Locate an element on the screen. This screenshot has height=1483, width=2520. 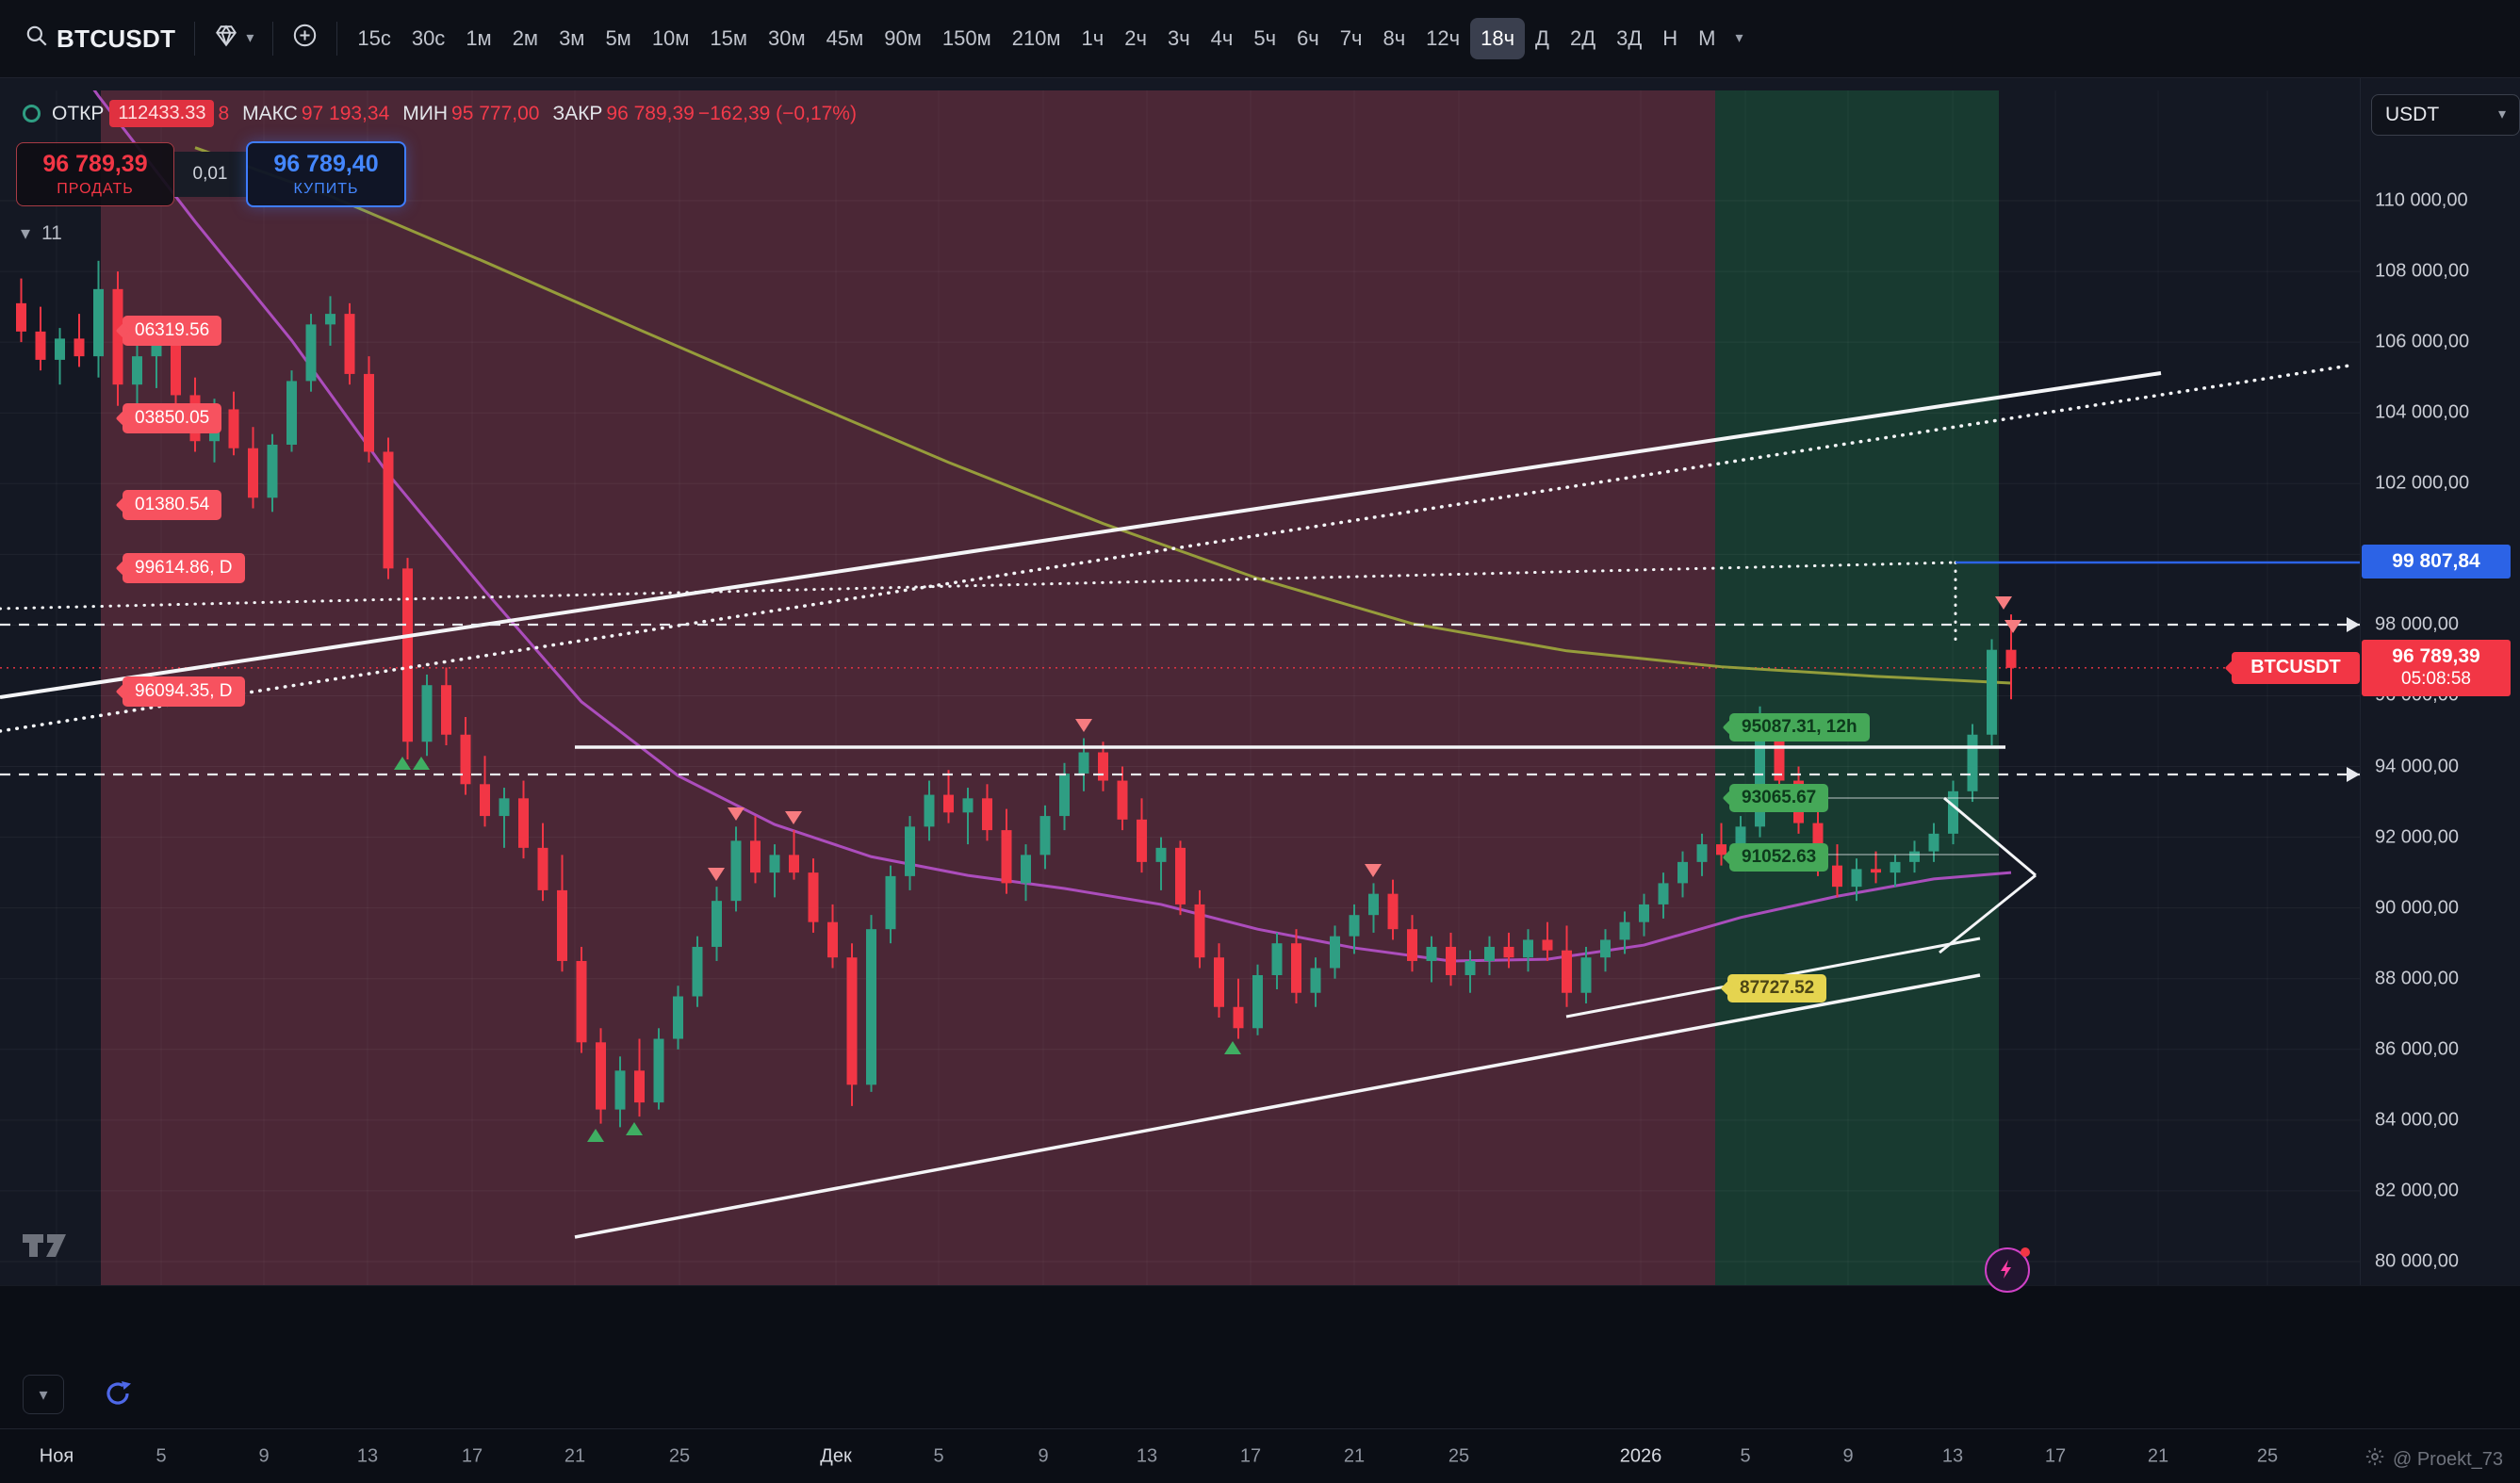
alert-price-label: 99614.86, D is located at coordinates (180, 568).